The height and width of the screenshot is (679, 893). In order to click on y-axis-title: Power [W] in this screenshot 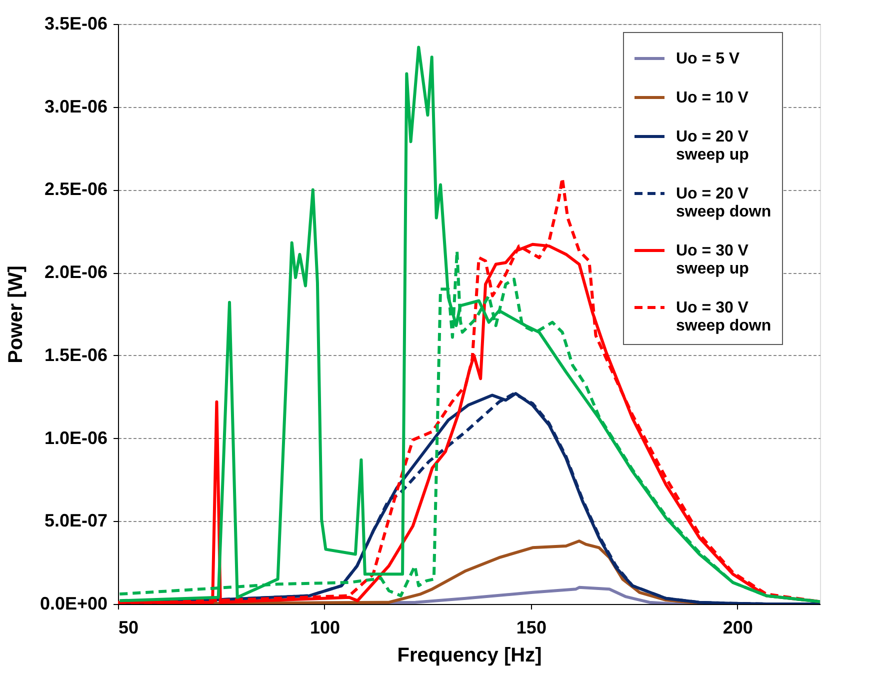, I will do `click(15, 315)`.